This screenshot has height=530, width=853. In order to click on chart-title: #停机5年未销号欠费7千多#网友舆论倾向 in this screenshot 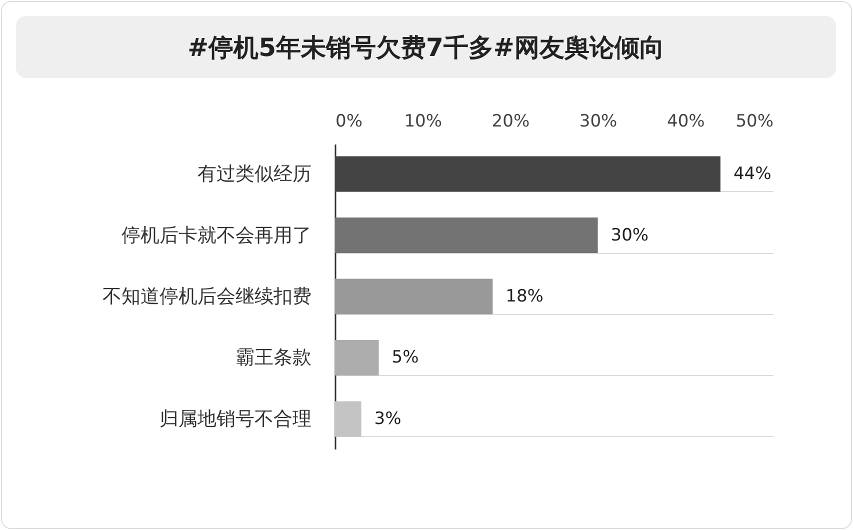, I will do `click(426, 47)`.